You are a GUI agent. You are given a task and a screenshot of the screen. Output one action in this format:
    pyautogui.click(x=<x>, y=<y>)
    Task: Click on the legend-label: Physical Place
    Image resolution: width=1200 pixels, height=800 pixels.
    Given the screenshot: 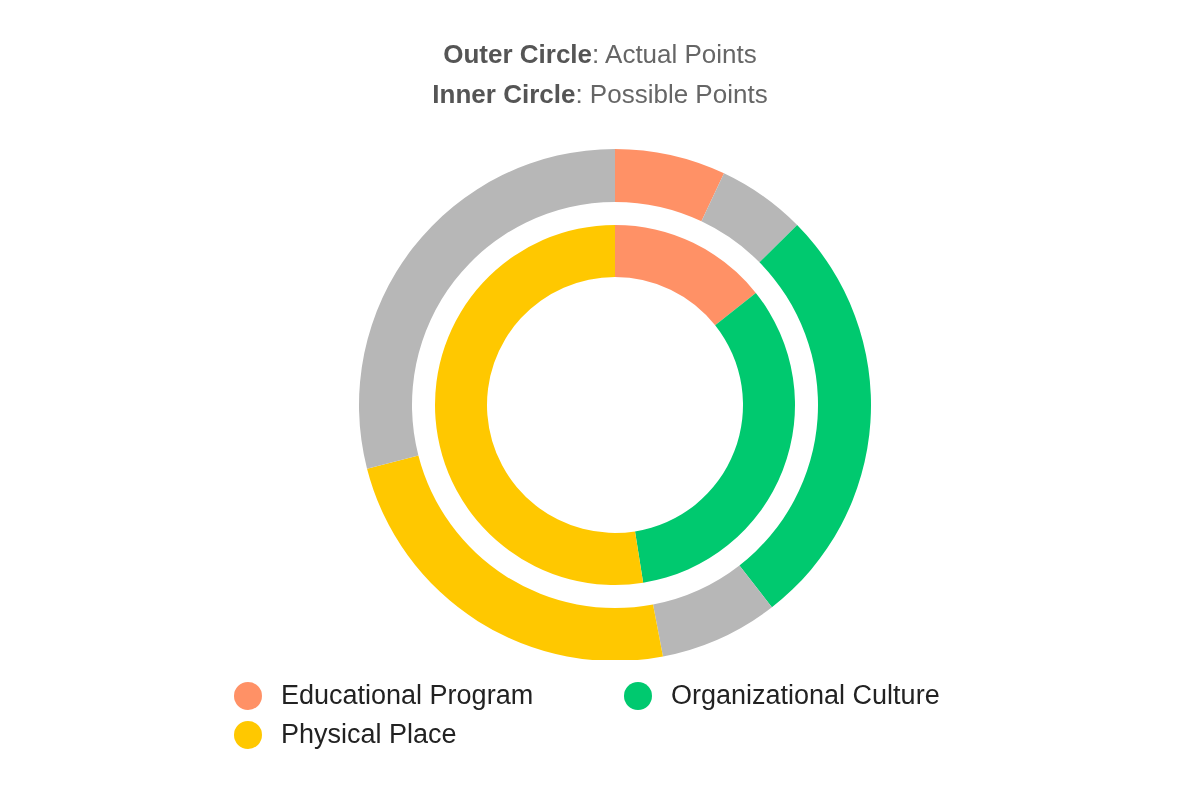 What is the action you would take?
    pyautogui.click(x=369, y=734)
    